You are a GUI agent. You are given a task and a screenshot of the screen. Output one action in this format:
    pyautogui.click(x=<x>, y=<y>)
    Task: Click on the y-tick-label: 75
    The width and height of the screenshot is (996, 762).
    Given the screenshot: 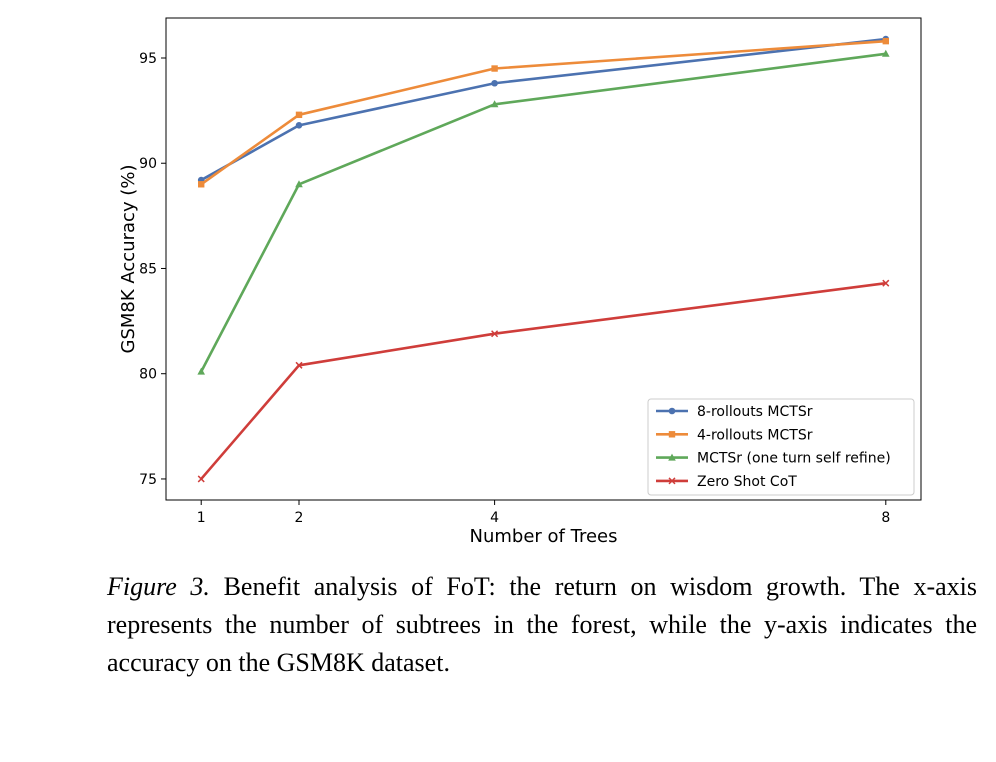 What is the action you would take?
    pyautogui.click(x=148, y=480)
    